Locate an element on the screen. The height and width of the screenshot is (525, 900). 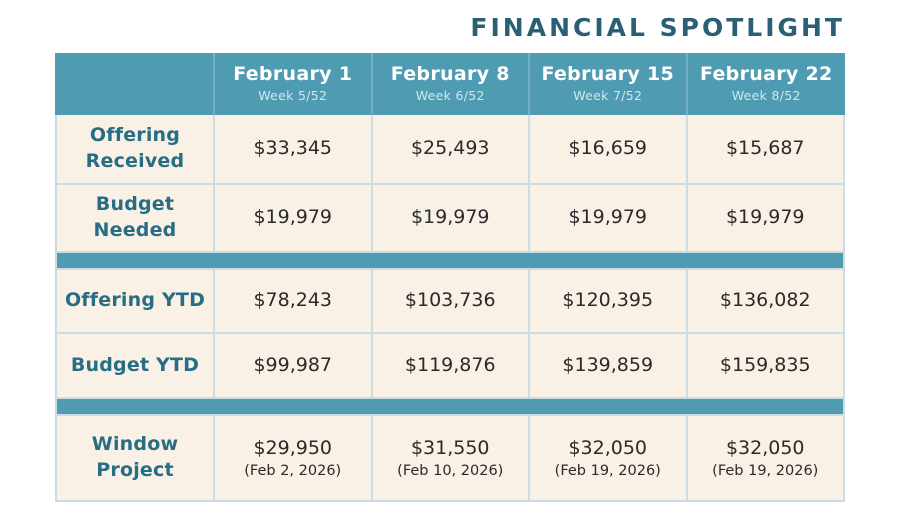
value-amount: $29,950 is located at coordinates (293, 447).